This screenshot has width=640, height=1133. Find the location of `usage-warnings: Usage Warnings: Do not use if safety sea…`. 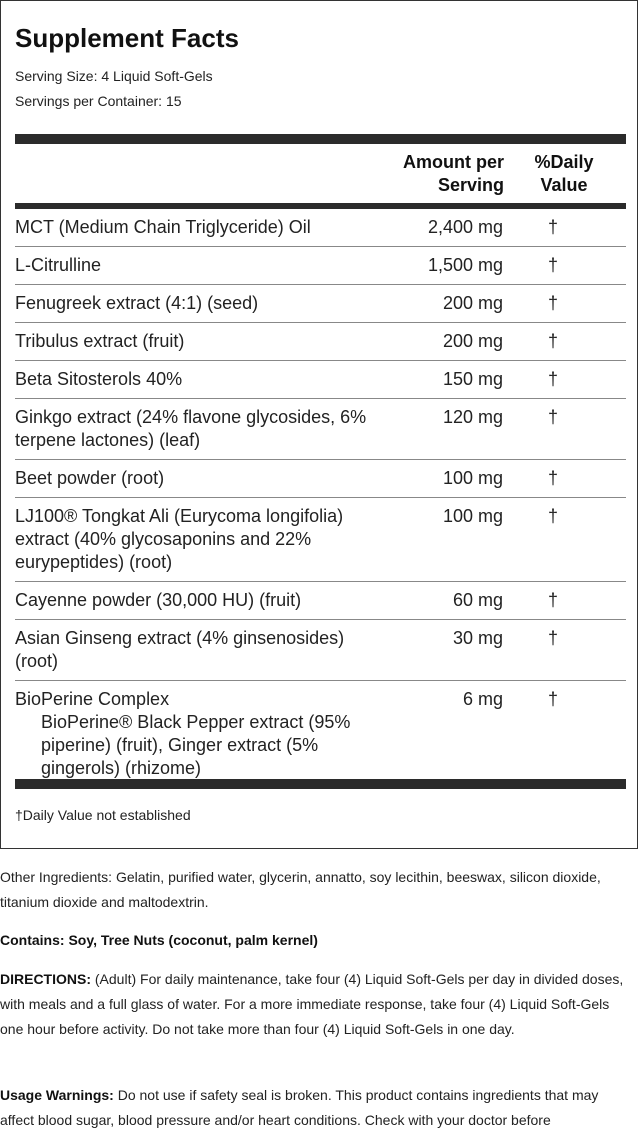

usage-warnings: Usage Warnings: Do not use if safety sea… is located at coordinates (318, 1108).